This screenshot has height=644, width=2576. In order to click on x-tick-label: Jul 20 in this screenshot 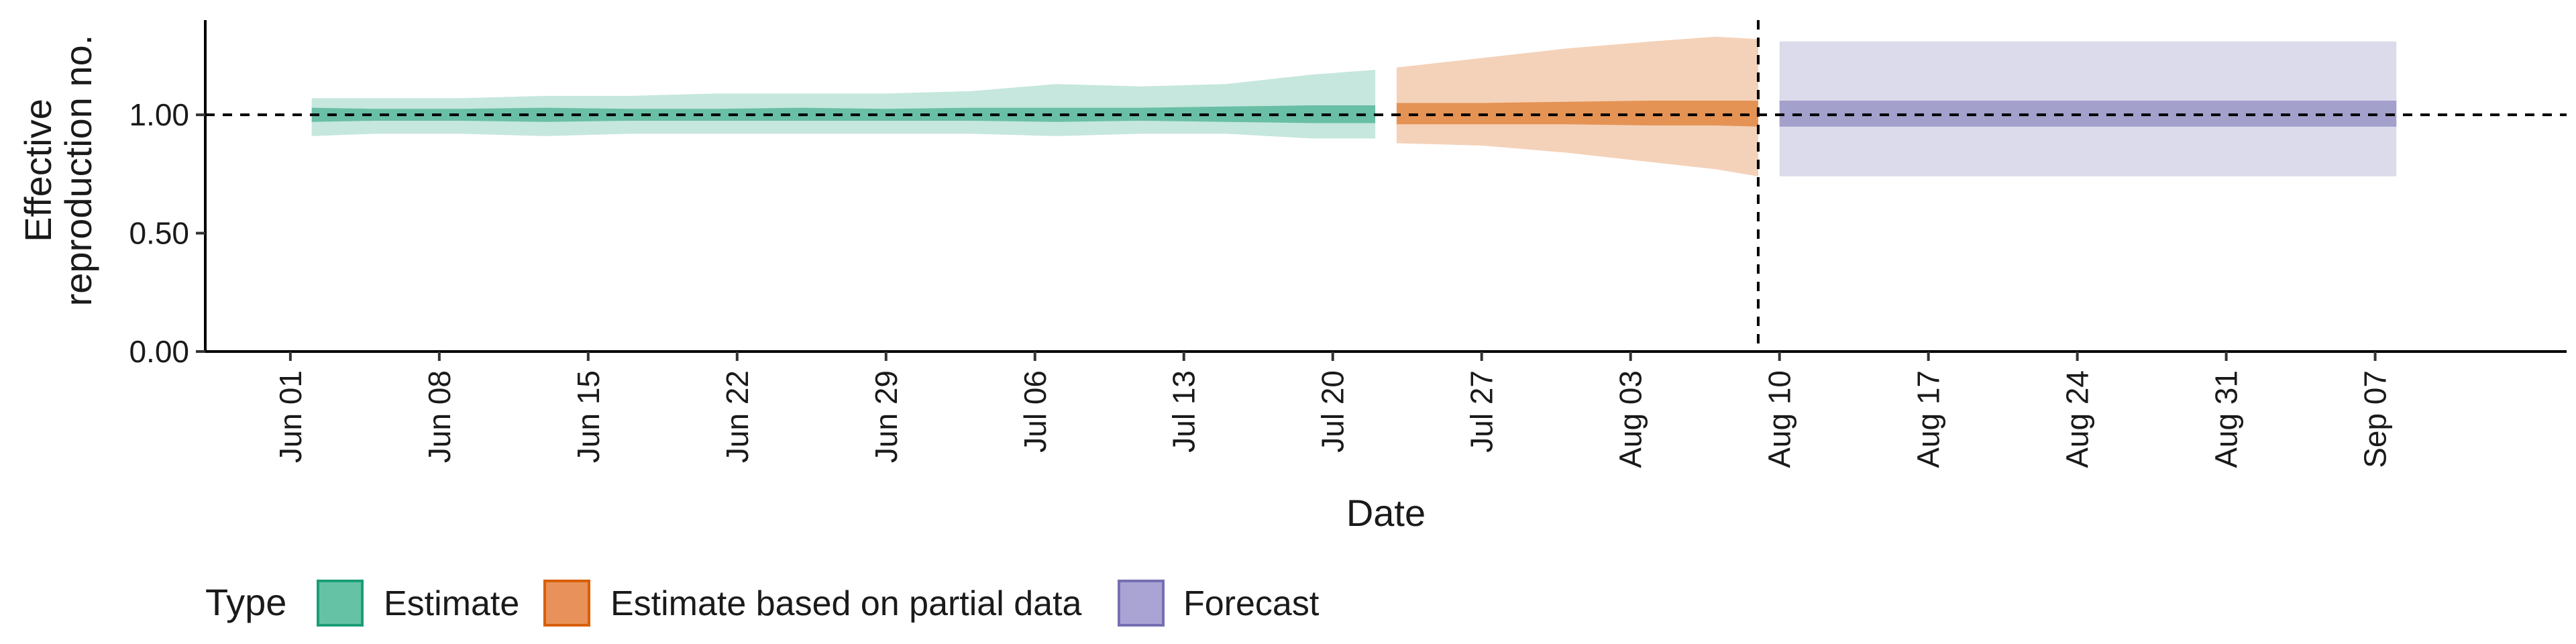, I will do `click(1333, 411)`.